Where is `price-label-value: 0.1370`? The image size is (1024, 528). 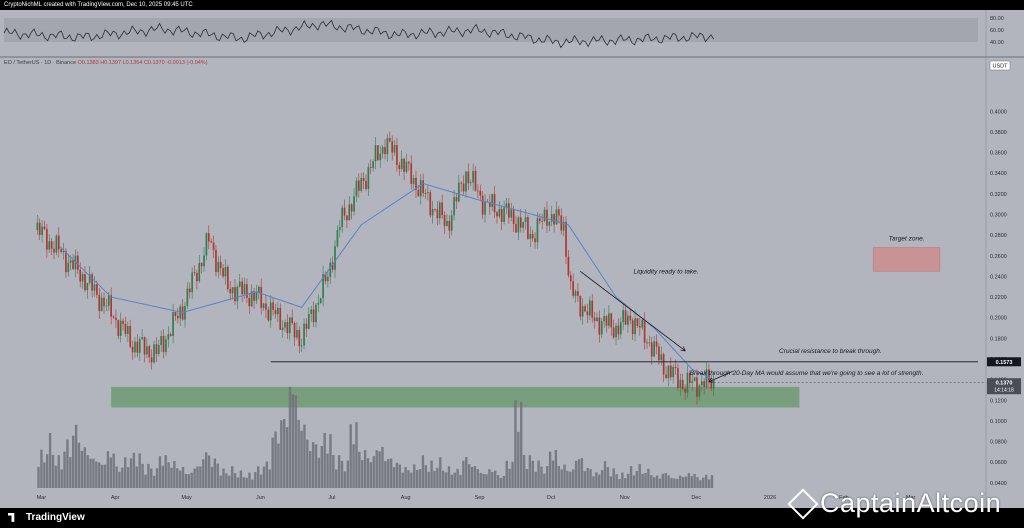
price-label-value: 0.1370 is located at coordinates (1004, 384).